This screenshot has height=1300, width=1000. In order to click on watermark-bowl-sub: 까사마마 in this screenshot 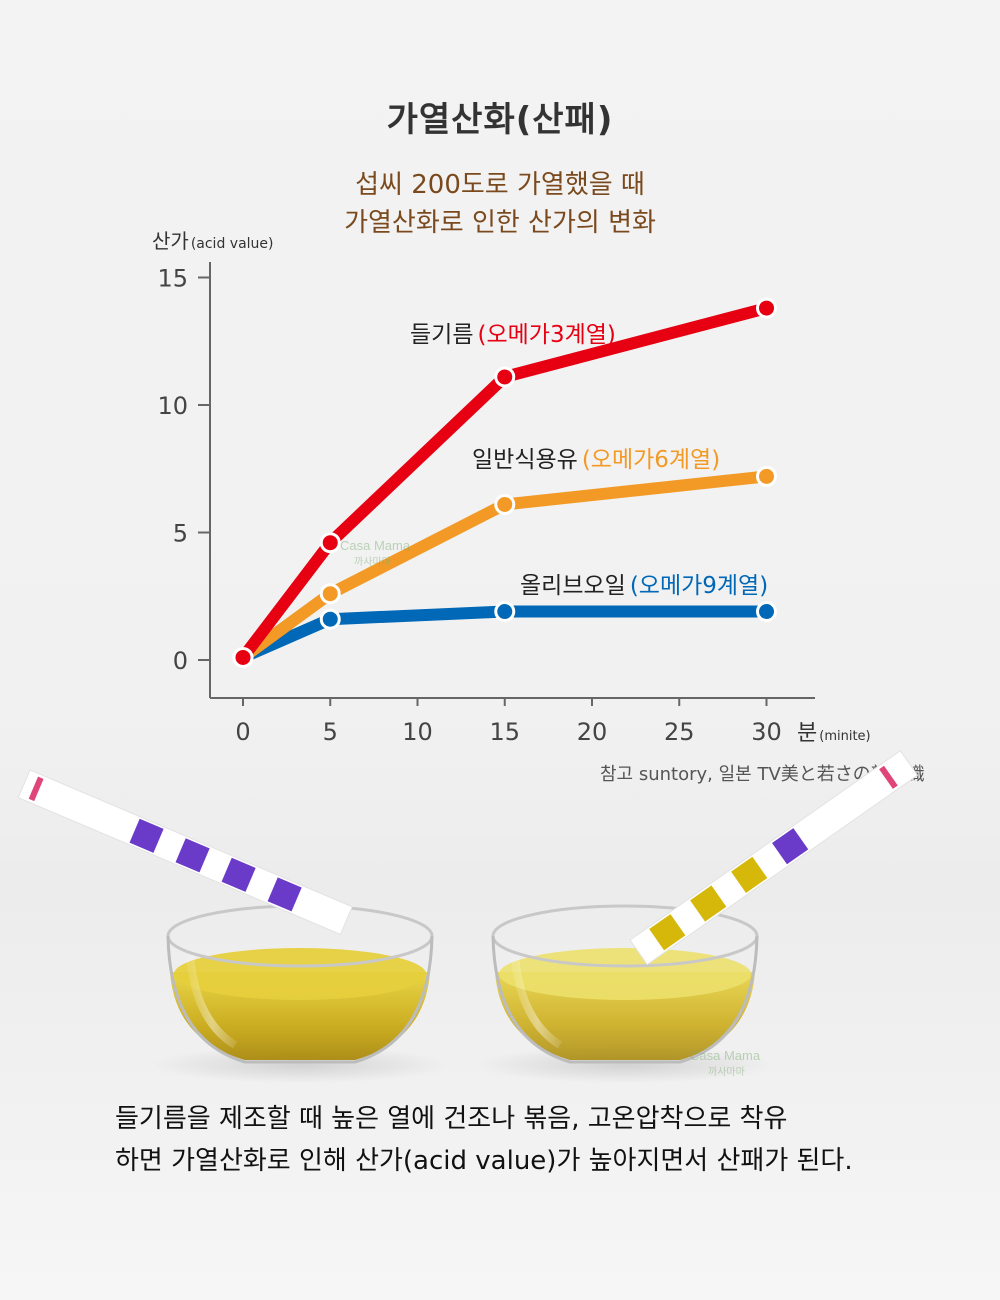, I will do `click(726, 1072)`.